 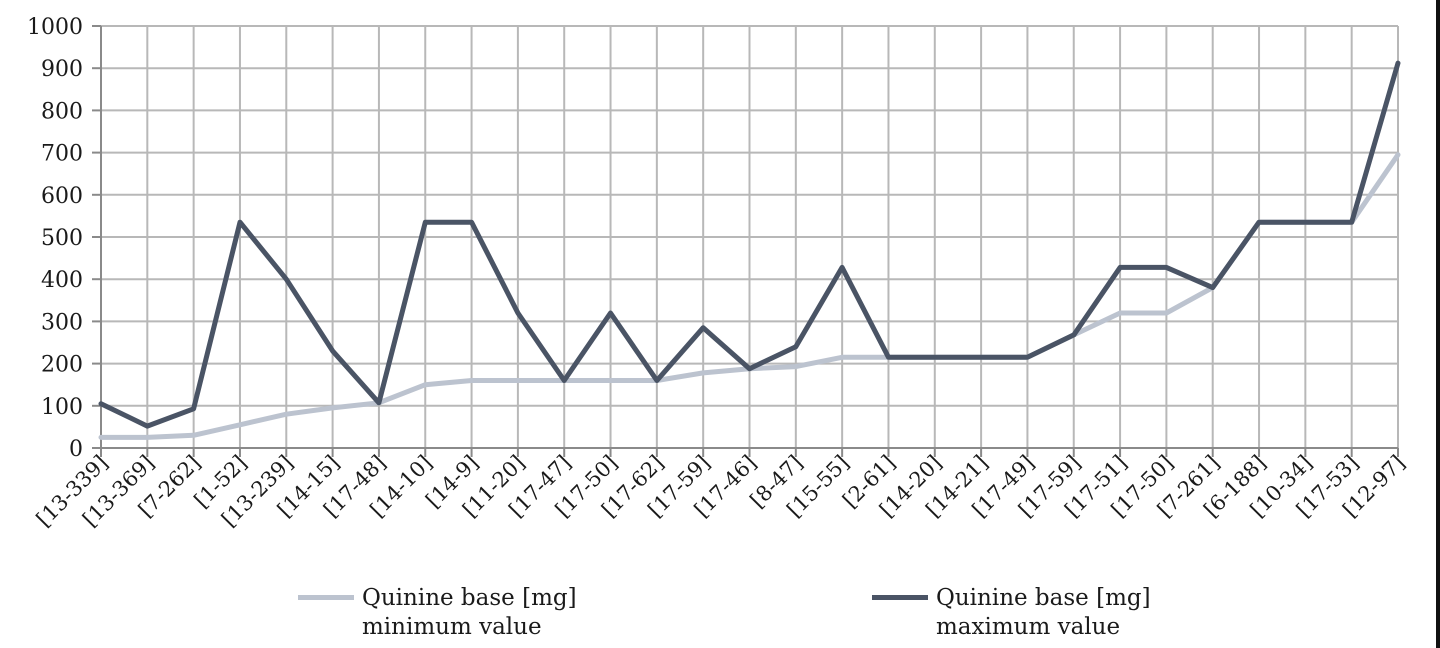 I want to click on y-tick-label: 500, so click(x=62, y=238).